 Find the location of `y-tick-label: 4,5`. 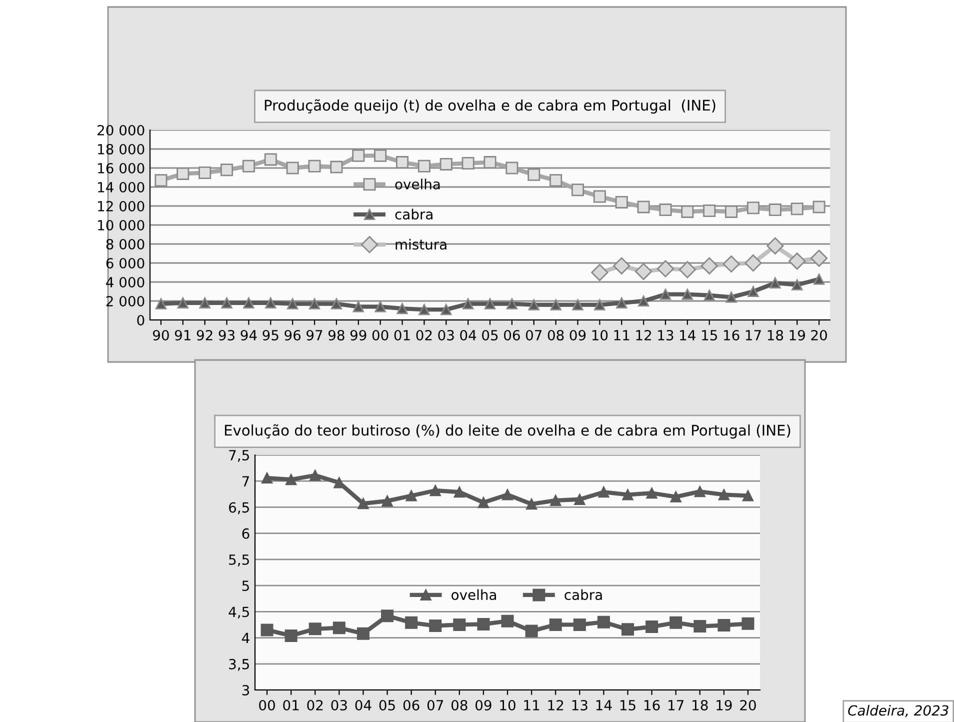

y-tick-label: 4,5 is located at coordinates (238, 612).